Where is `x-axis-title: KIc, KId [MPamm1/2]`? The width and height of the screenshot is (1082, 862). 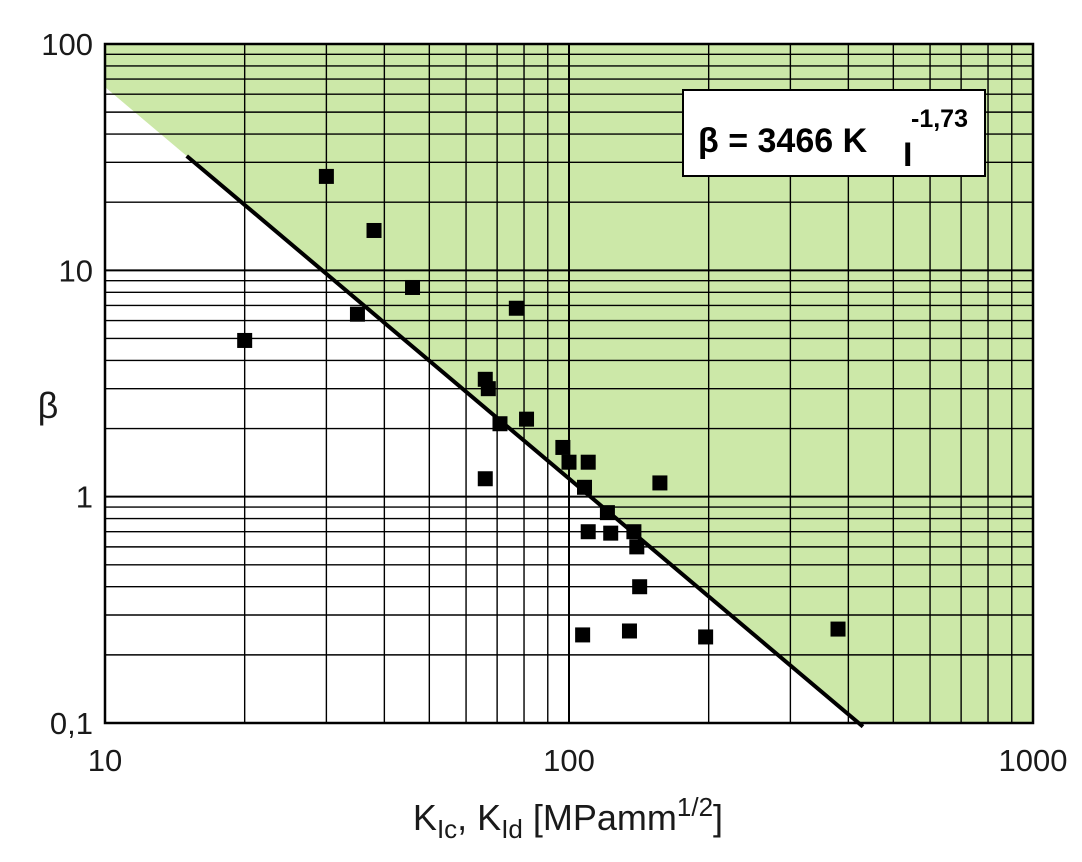
x-axis-title: KIc, KId [MPamm1/2] is located at coordinates (568, 818).